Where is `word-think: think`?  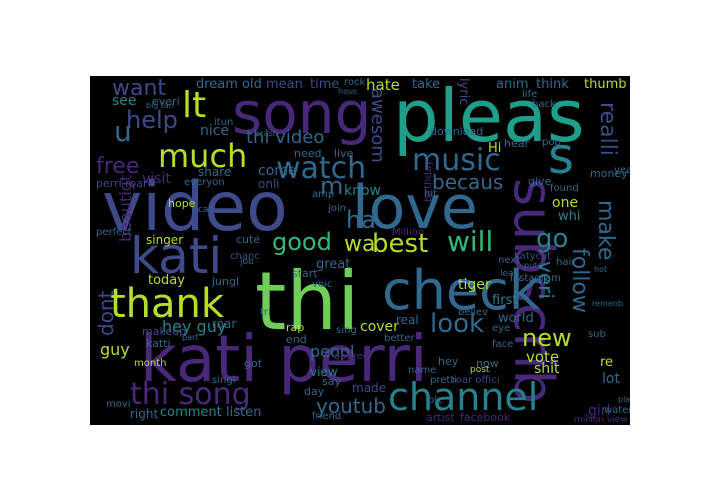 word-think: think is located at coordinates (552, 84).